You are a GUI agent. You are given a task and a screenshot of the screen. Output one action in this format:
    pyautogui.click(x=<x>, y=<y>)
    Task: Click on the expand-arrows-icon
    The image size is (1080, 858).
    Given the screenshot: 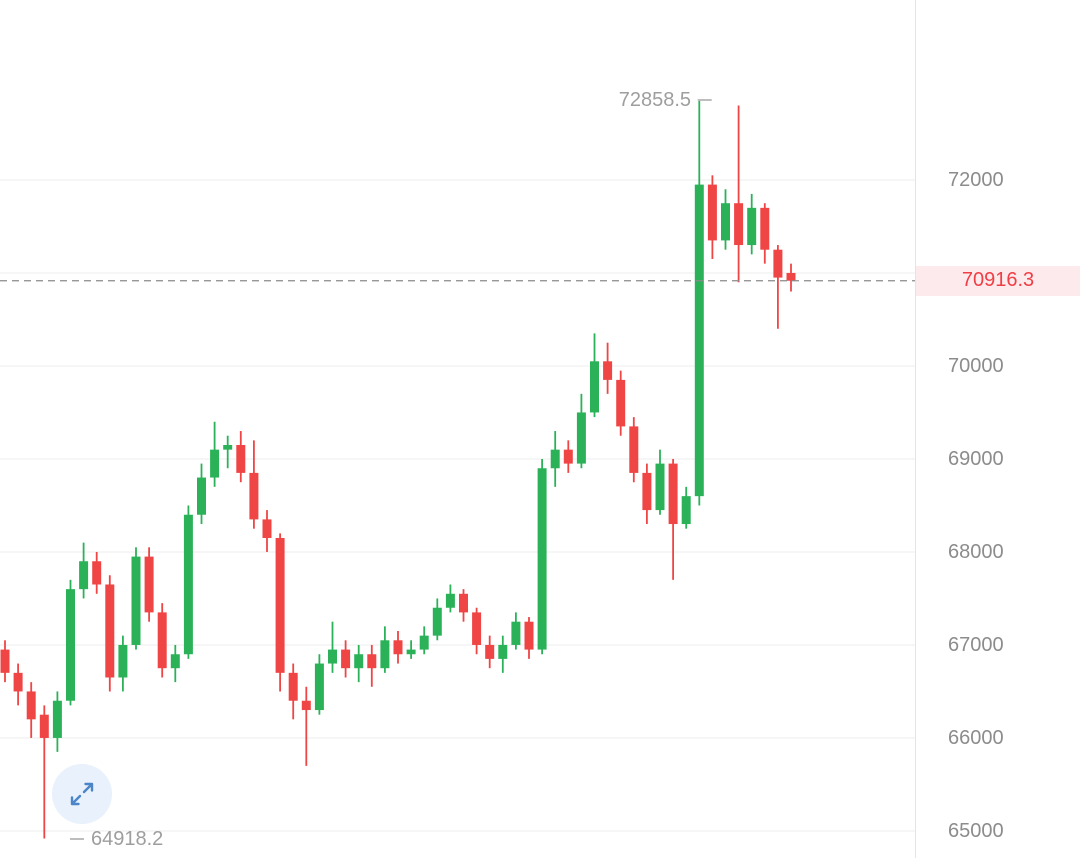 What is the action you would take?
    pyautogui.click(x=82, y=794)
    